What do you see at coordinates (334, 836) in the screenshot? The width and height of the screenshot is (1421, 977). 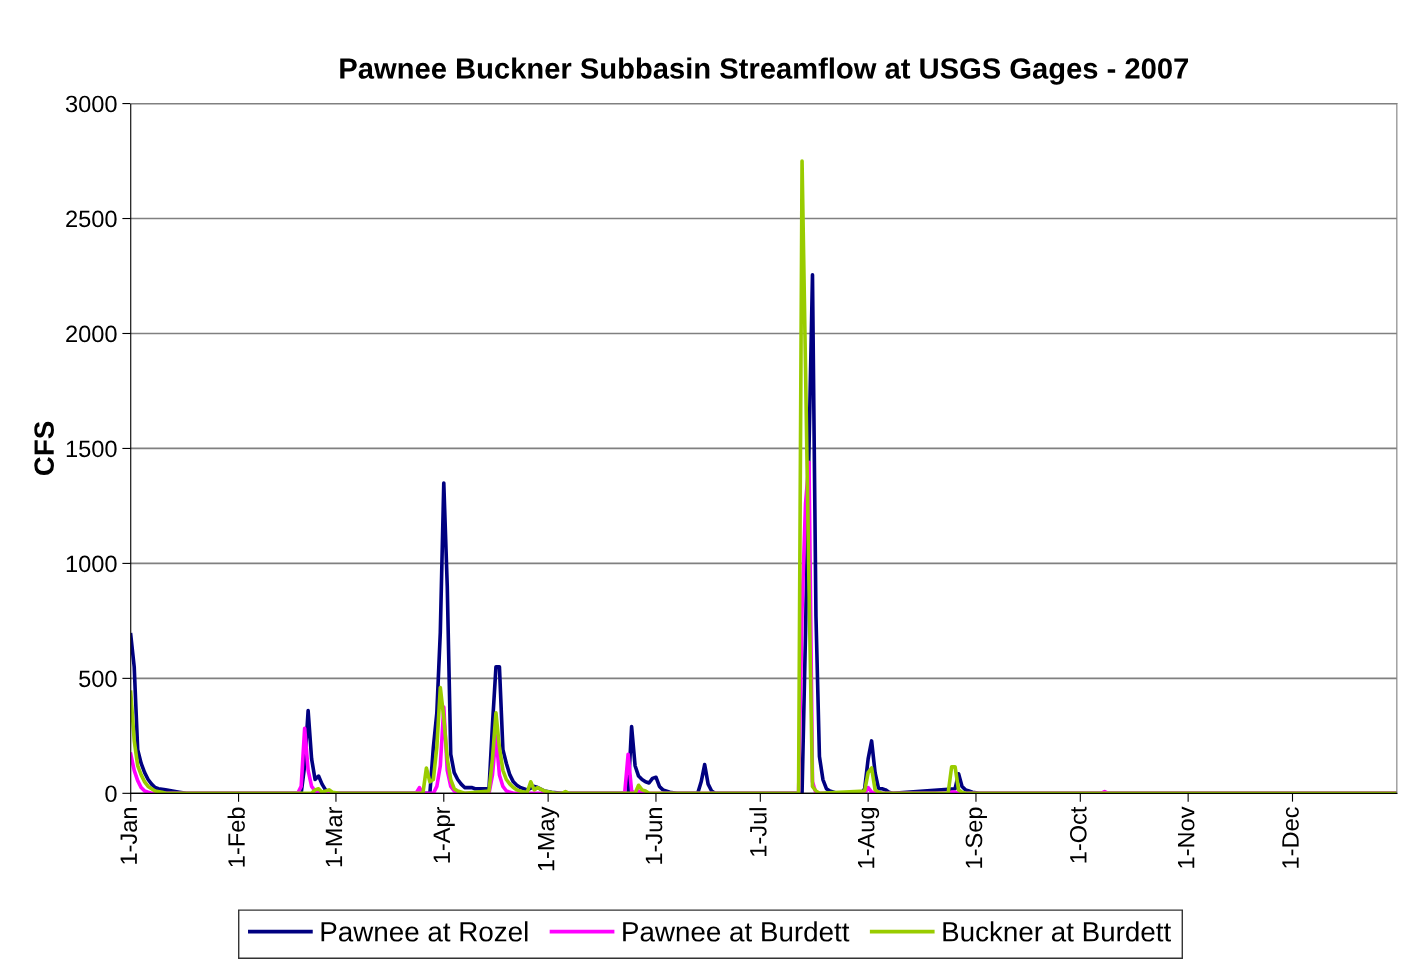 I see `x-tick-label: 1-Mar` at bounding box center [334, 836].